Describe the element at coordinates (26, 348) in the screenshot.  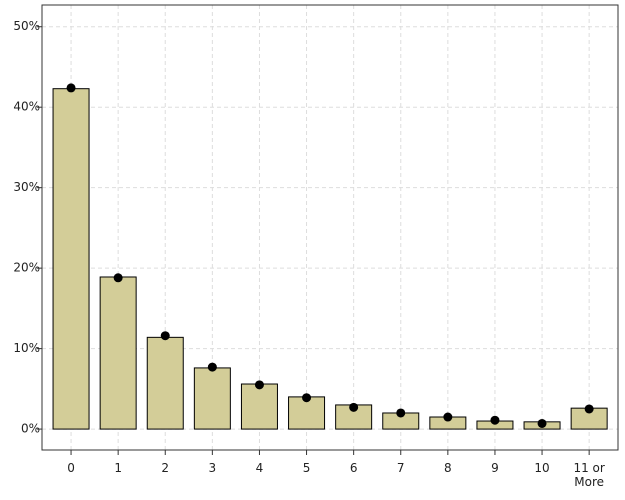
I see `y-tick-label: 10%` at that location.